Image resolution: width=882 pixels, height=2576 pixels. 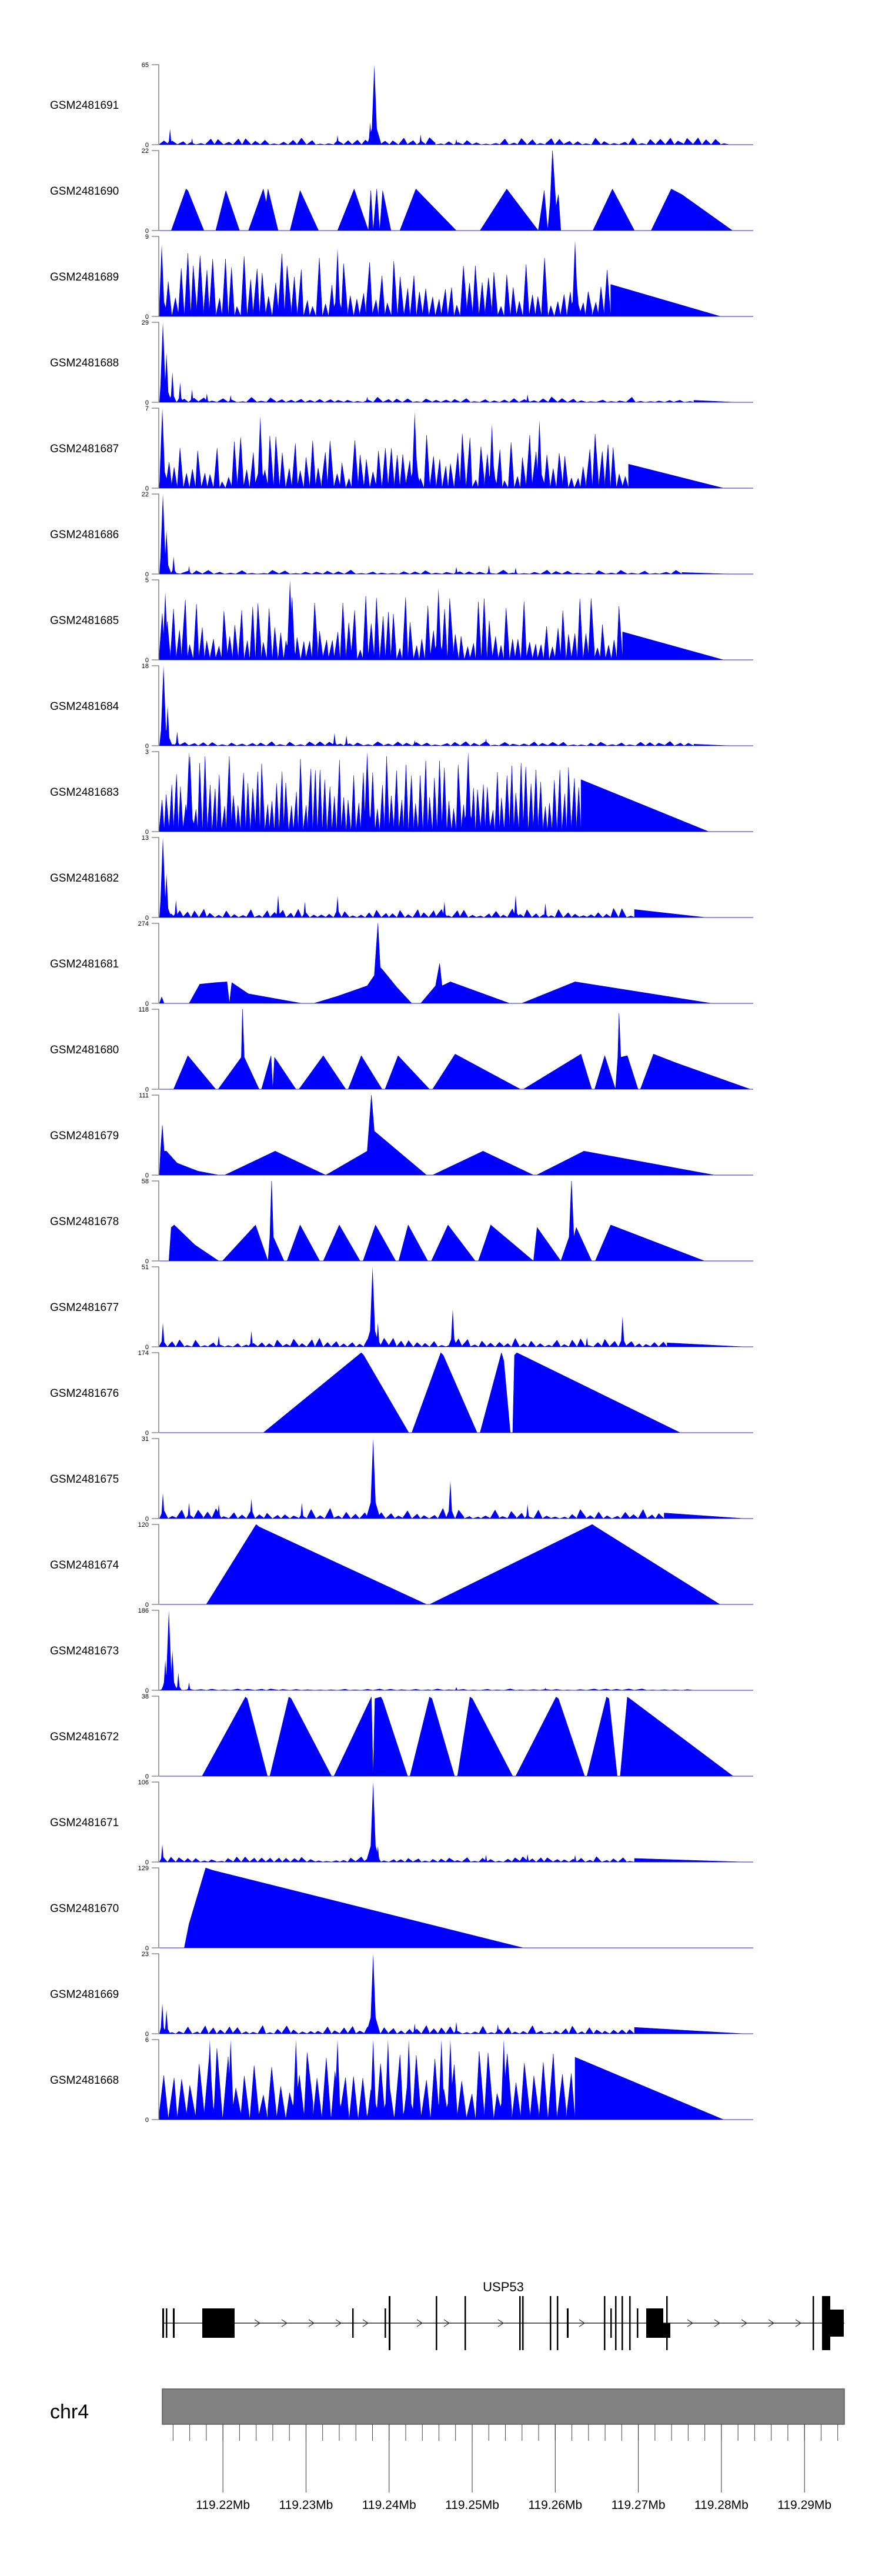 What do you see at coordinates (84, 1737) in the screenshot?
I see `track-label: GSM2481672` at bounding box center [84, 1737].